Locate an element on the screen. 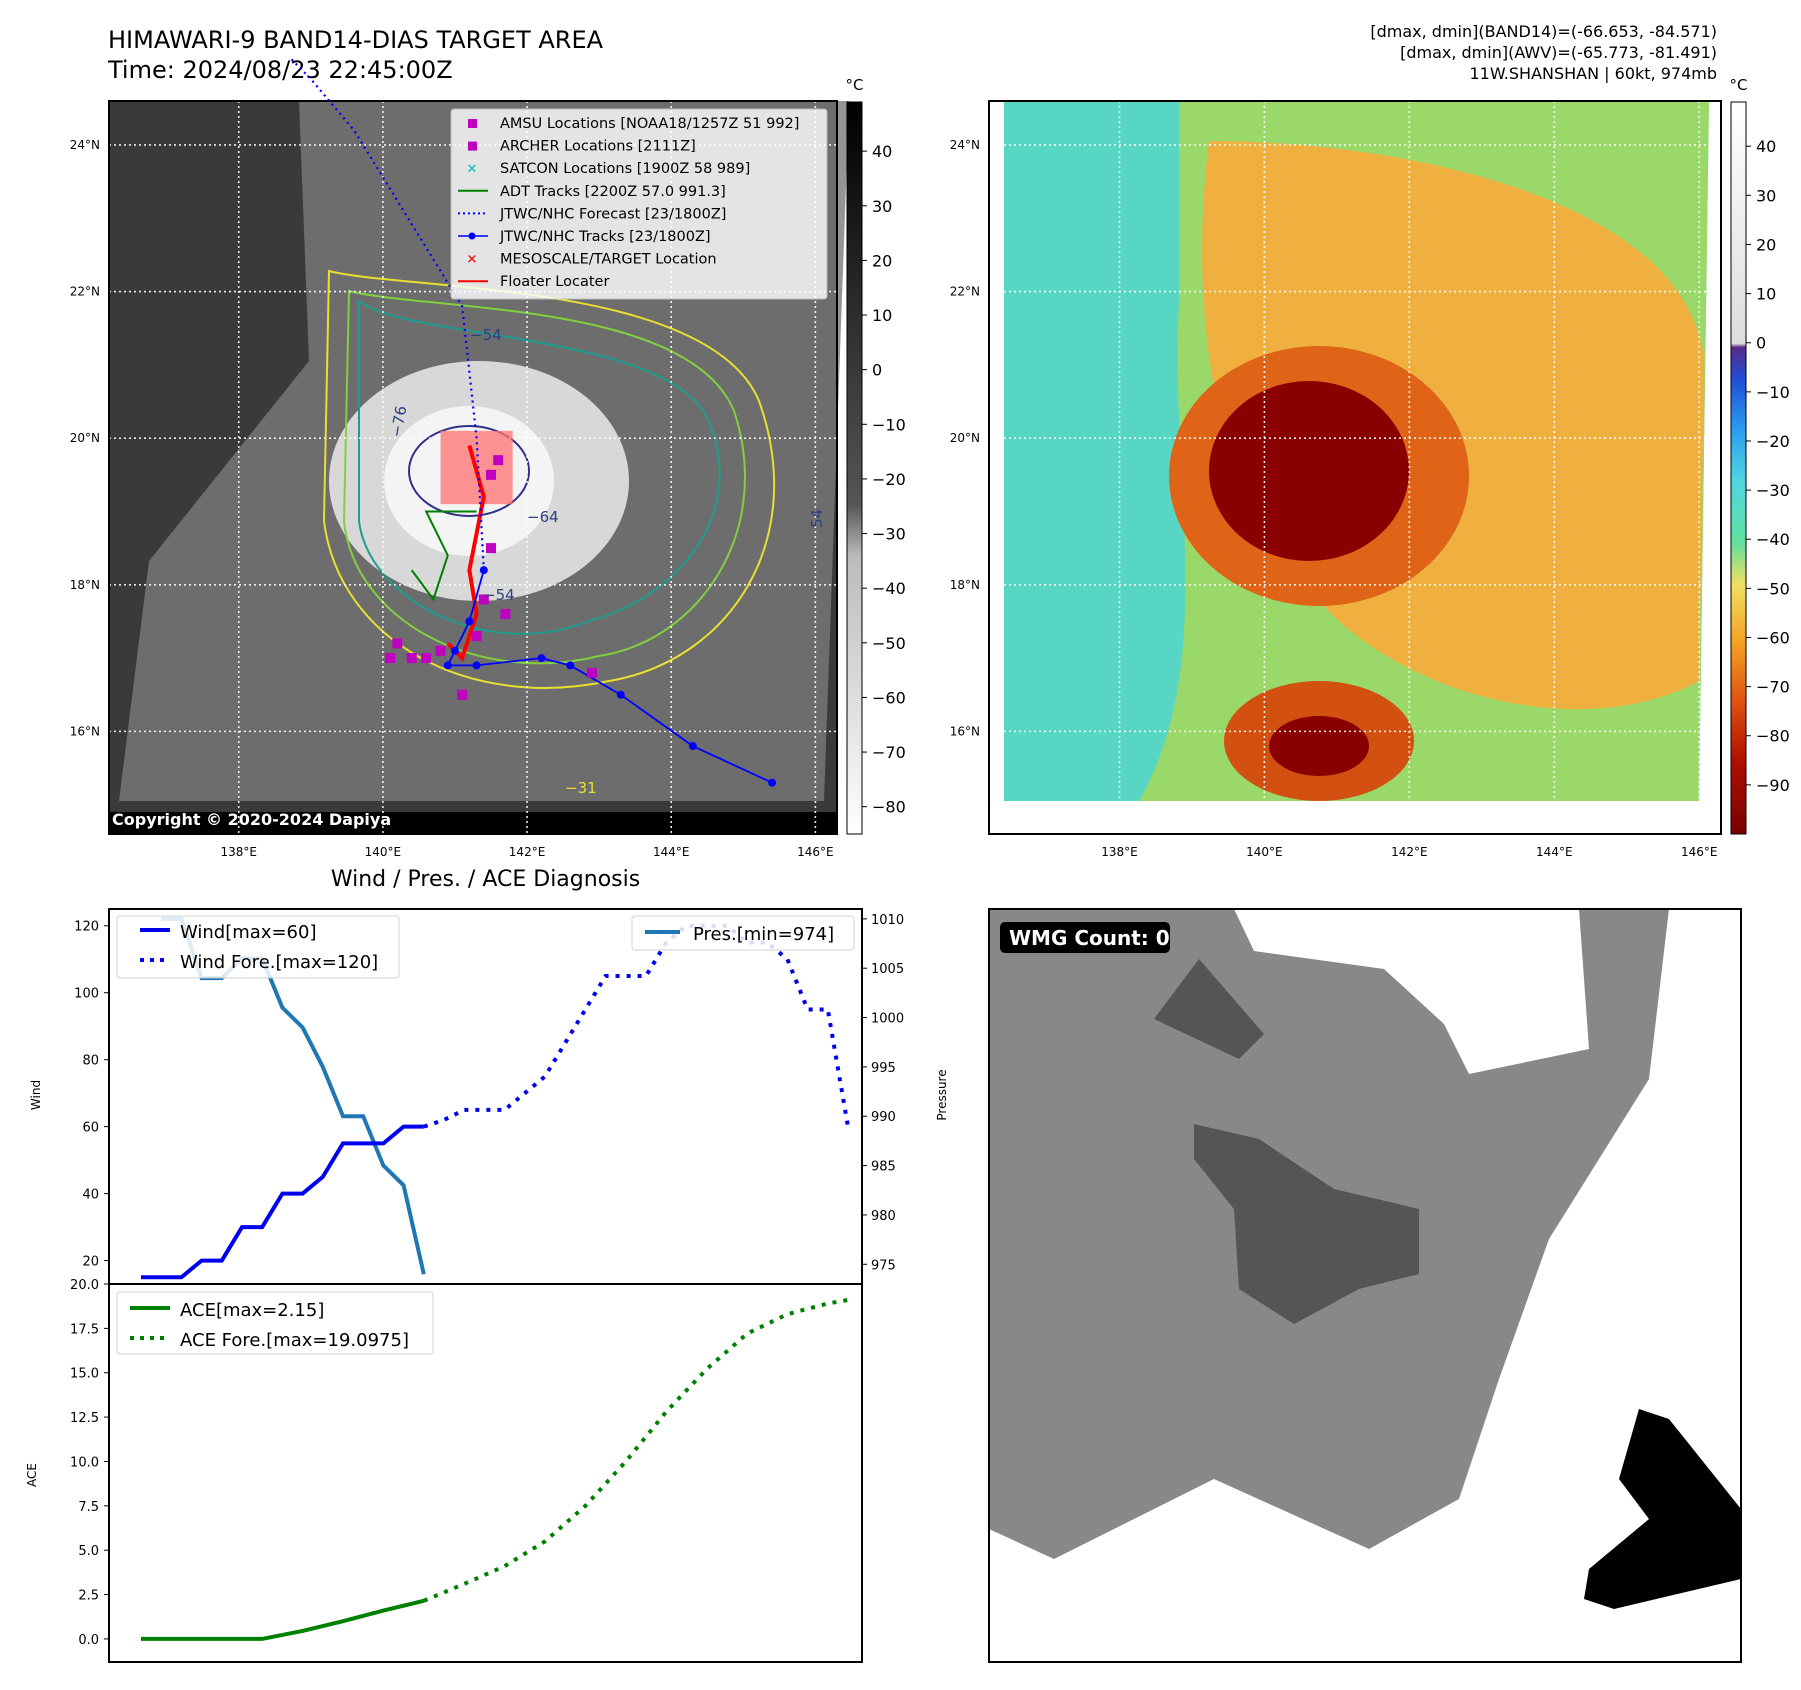 This screenshot has height=1690, width=1801. awv-storm-core is located at coordinates (1309, 471).